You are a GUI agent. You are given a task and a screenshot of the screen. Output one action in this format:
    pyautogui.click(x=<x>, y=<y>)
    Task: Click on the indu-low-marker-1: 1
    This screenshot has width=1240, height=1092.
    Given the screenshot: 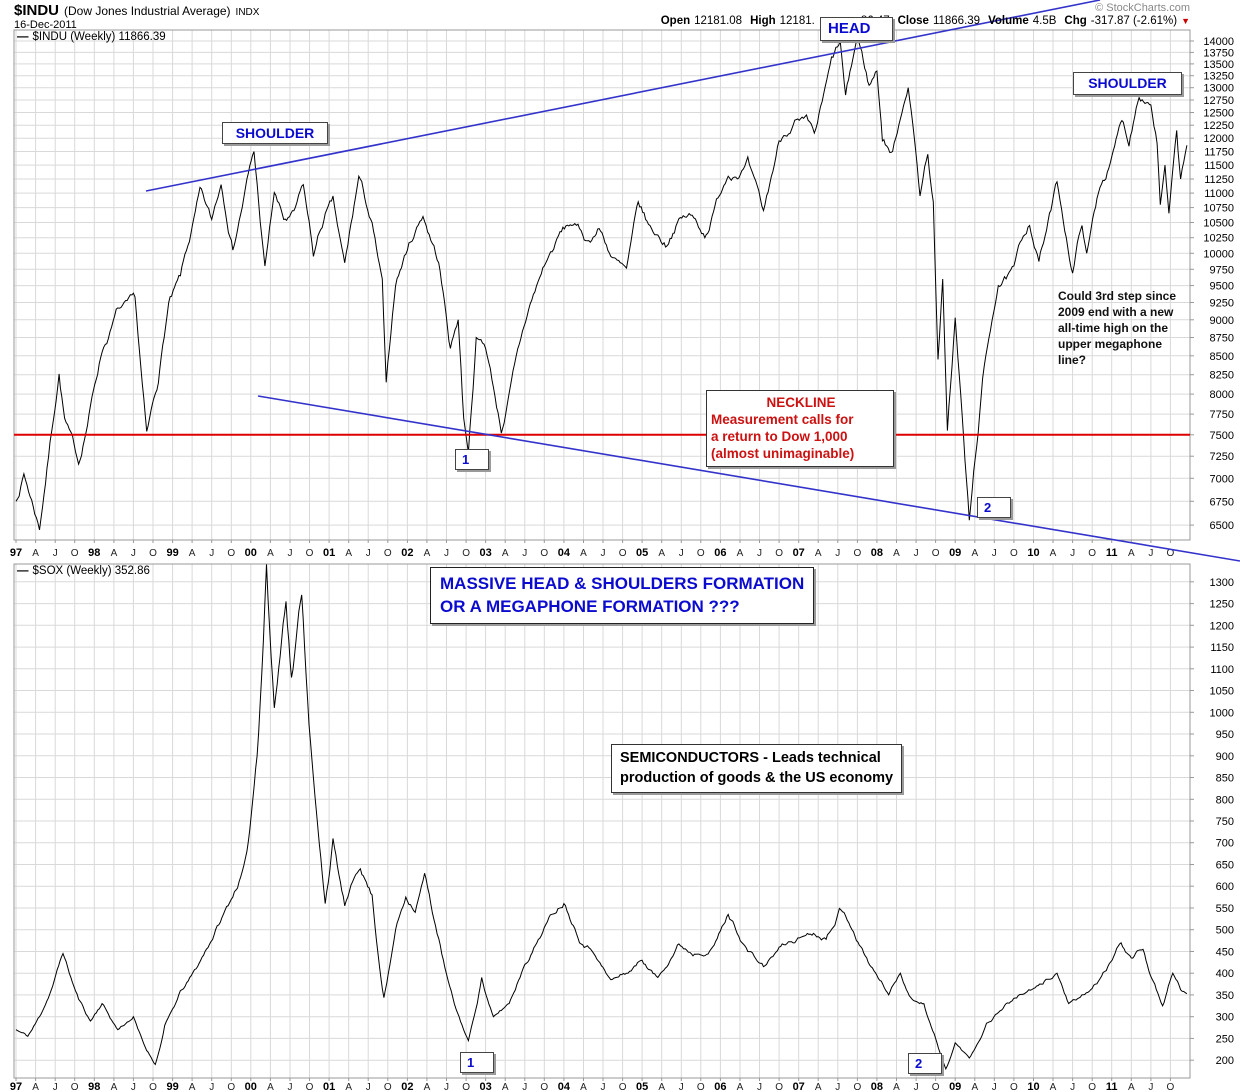 What is the action you would take?
    pyautogui.click(x=472, y=459)
    